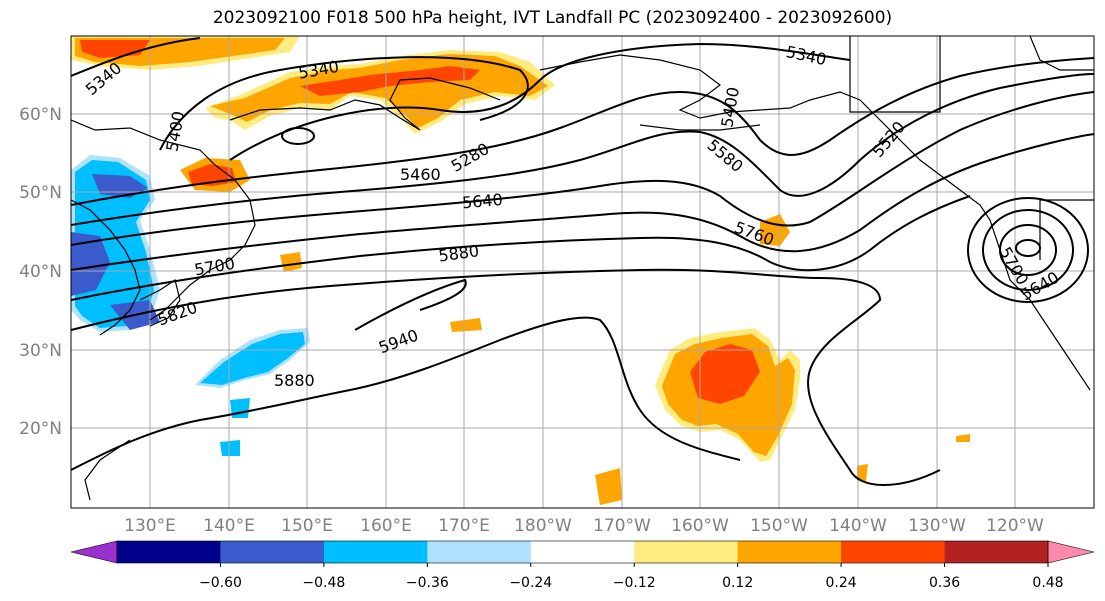  I want to click on lon-label: 150°W, so click(779, 526).